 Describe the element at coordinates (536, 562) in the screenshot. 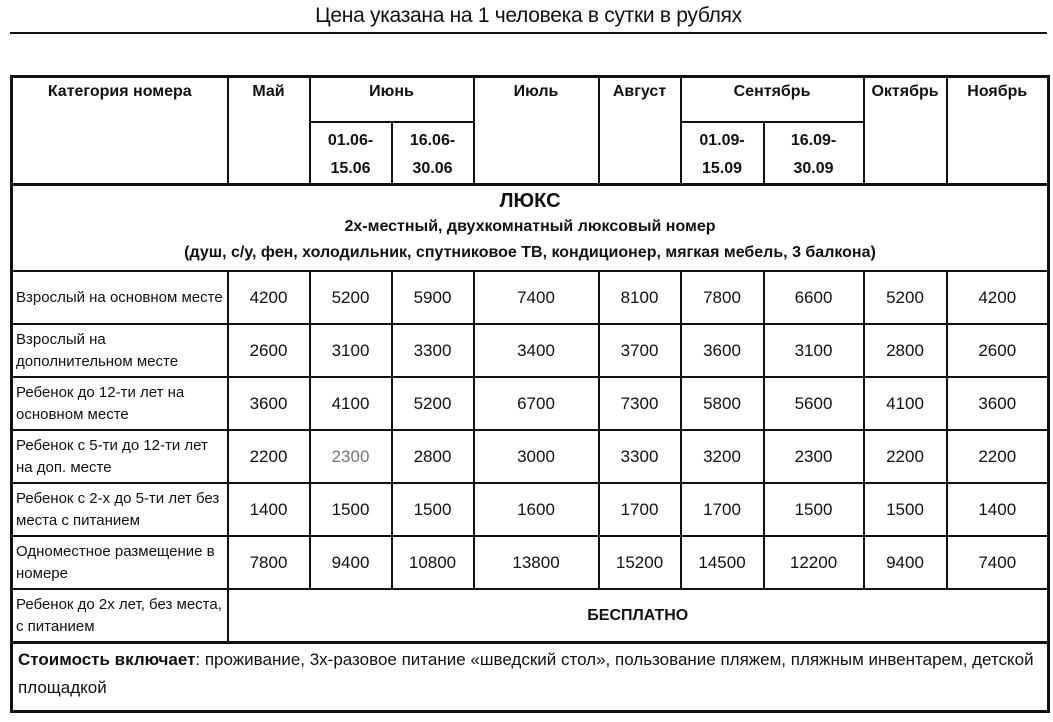

I see `price-cell: 13800` at that location.